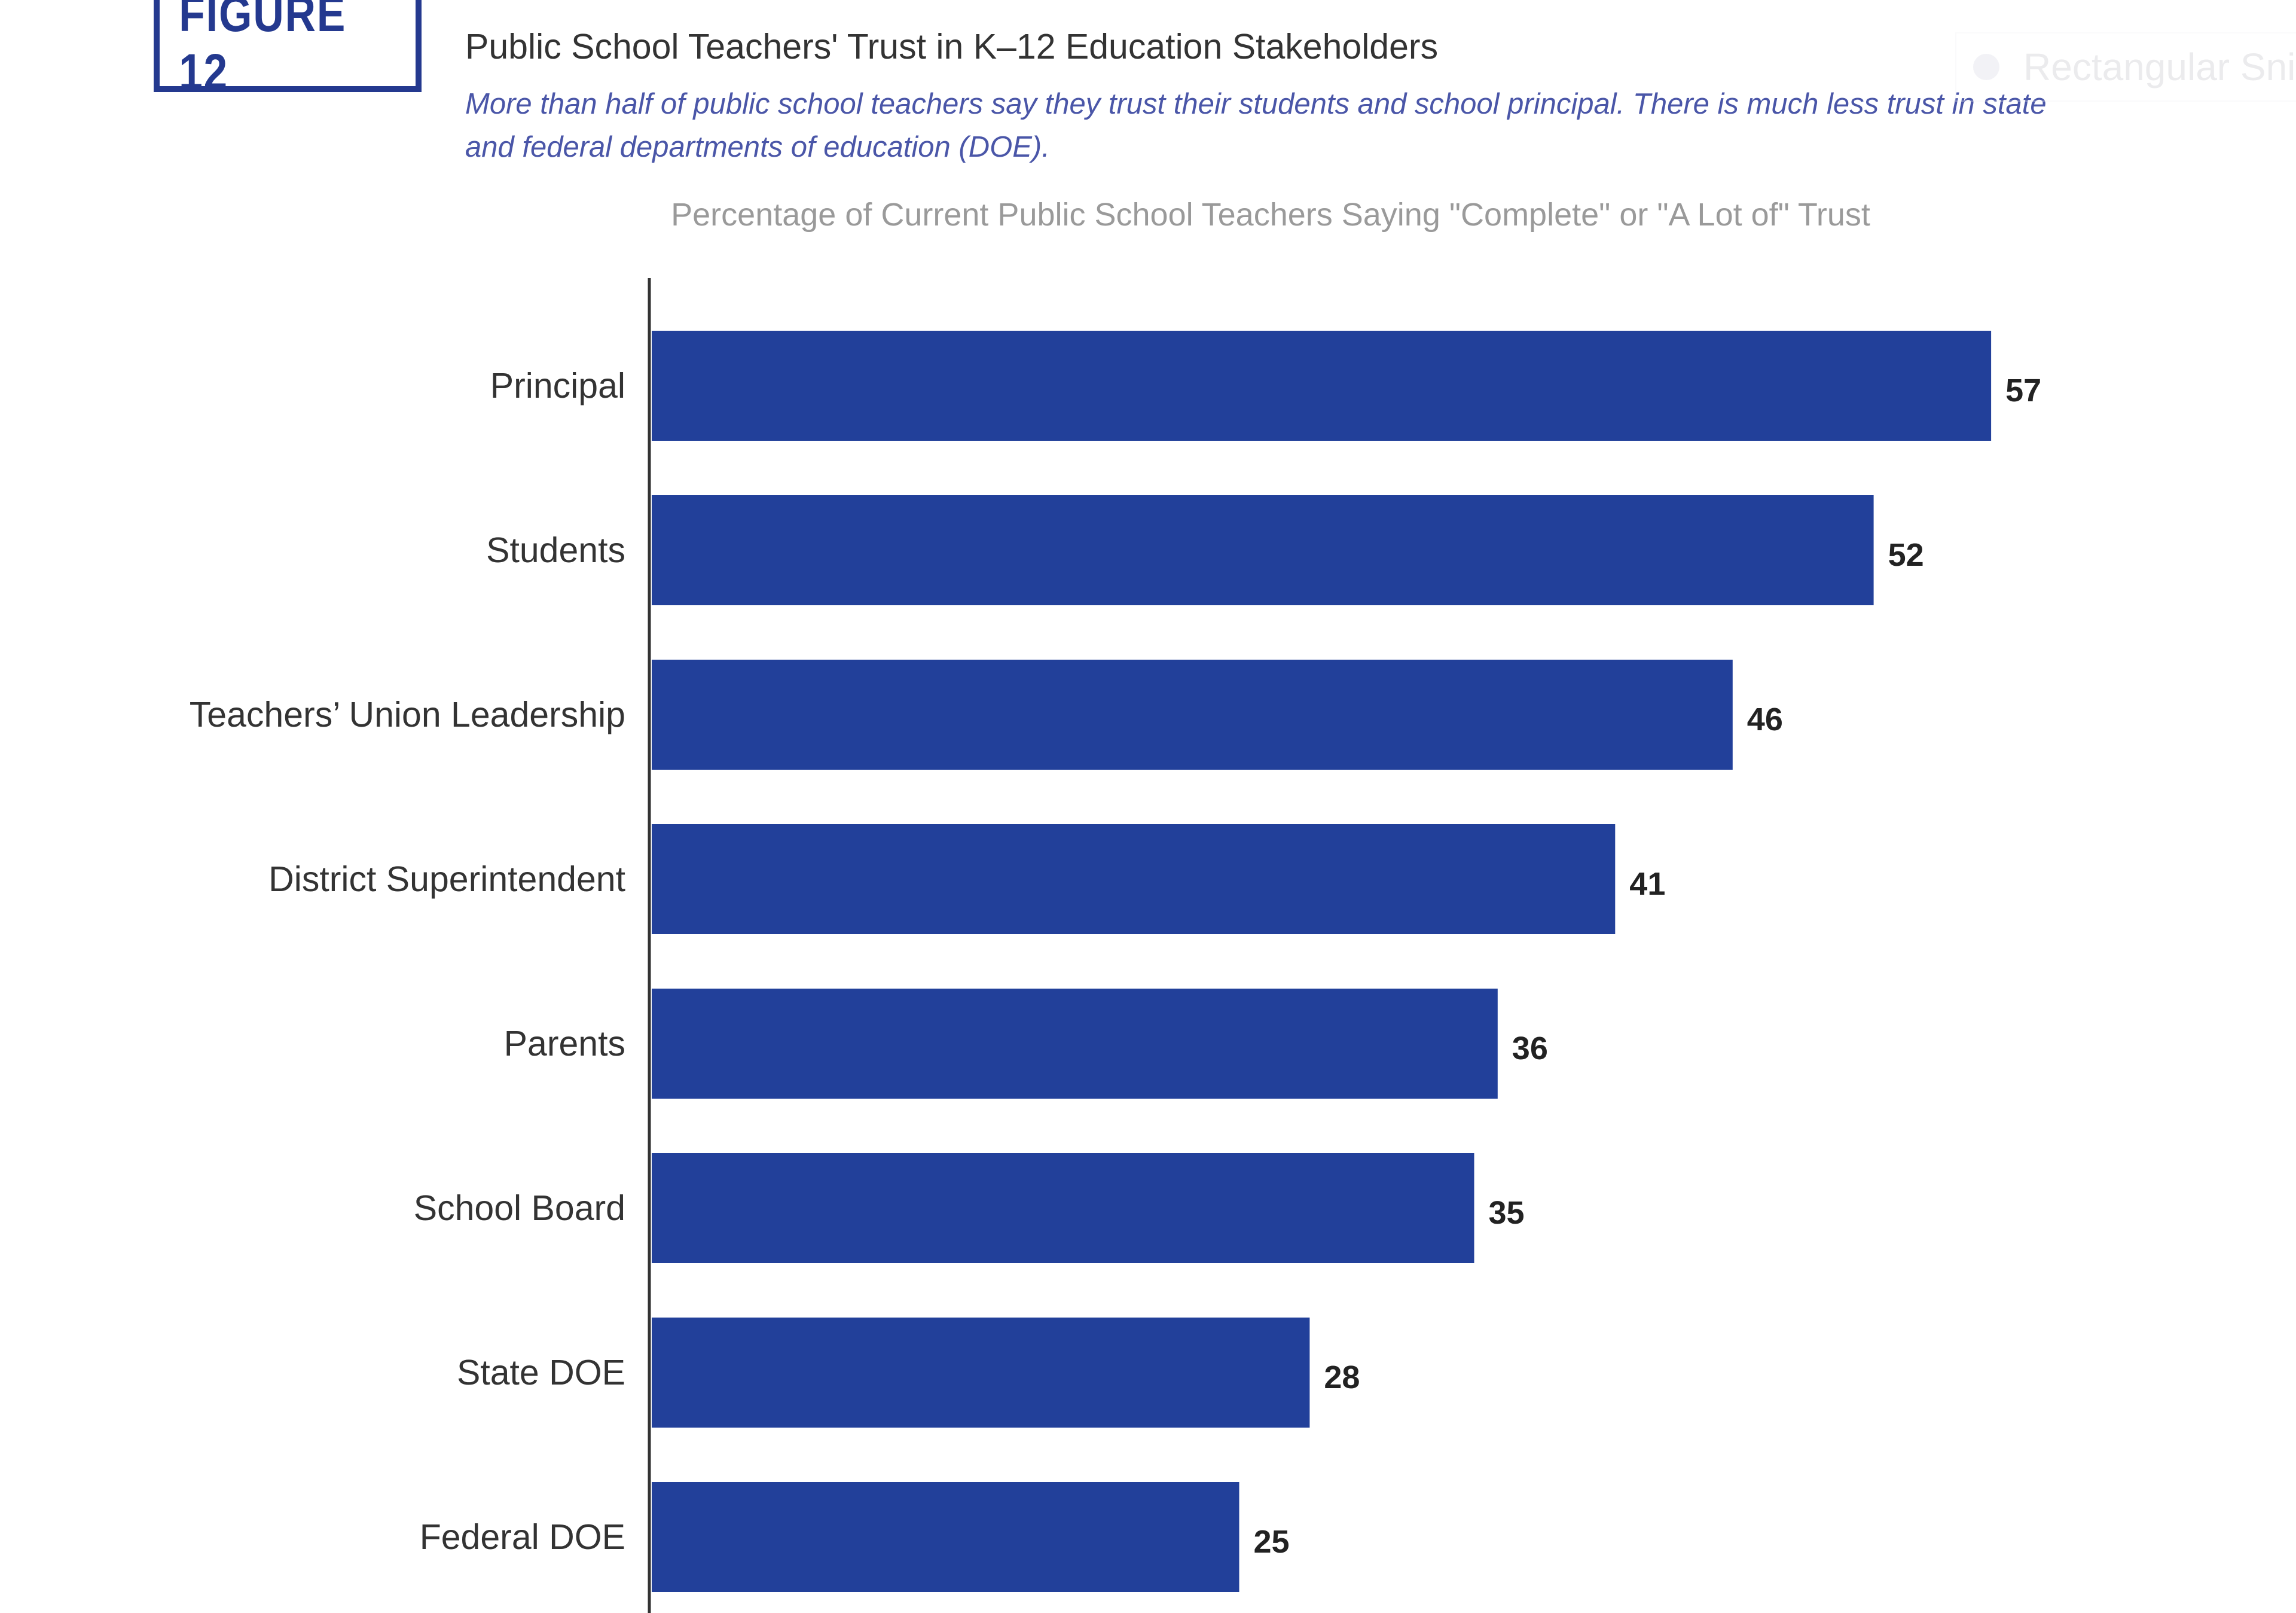 Image resolution: width=2296 pixels, height=1613 pixels. Describe the element at coordinates (2159, 67) in the screenshot. I see `snip-label: Rectangular Sni` at that location.